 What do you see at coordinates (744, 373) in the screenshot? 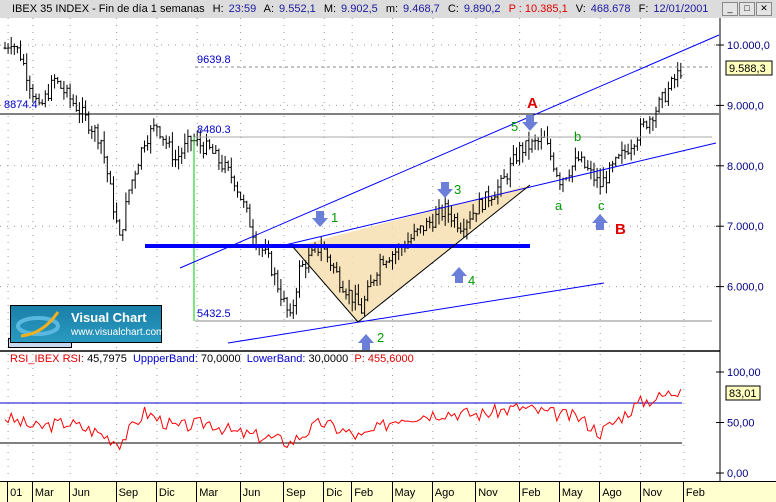
I see `rsi-y-tick-label: 100,00` at bounding box center [744, 373].